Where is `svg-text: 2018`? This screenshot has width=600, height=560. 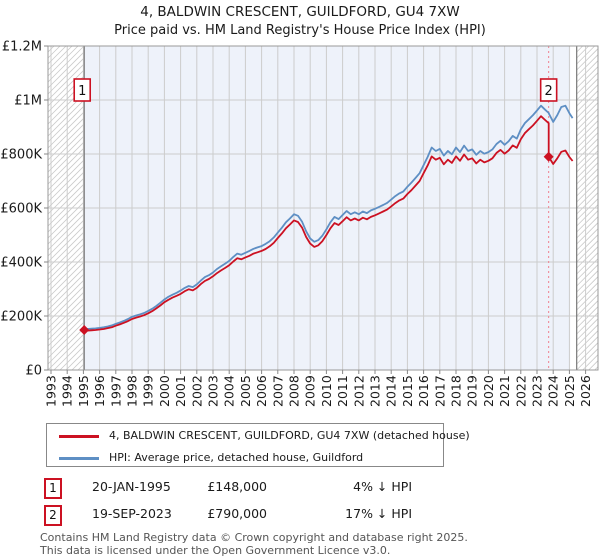 svg-text: 2018 is located at coordinates (456, 391).